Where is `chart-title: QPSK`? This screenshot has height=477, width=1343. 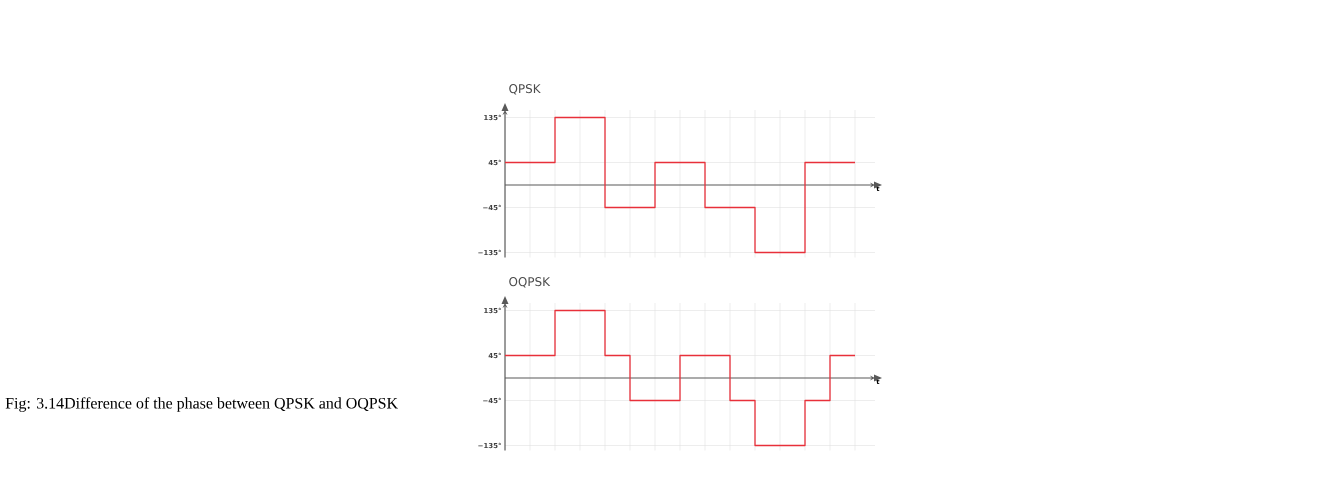
chart-title: QPSK is located at coordinates (525, 89).